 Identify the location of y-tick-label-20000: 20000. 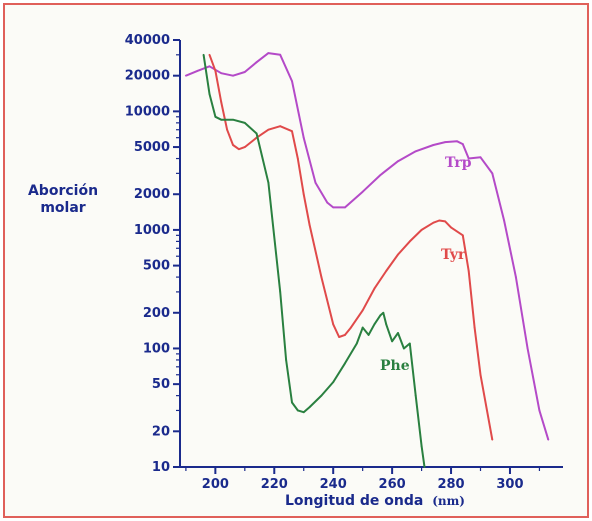
(147, 76).